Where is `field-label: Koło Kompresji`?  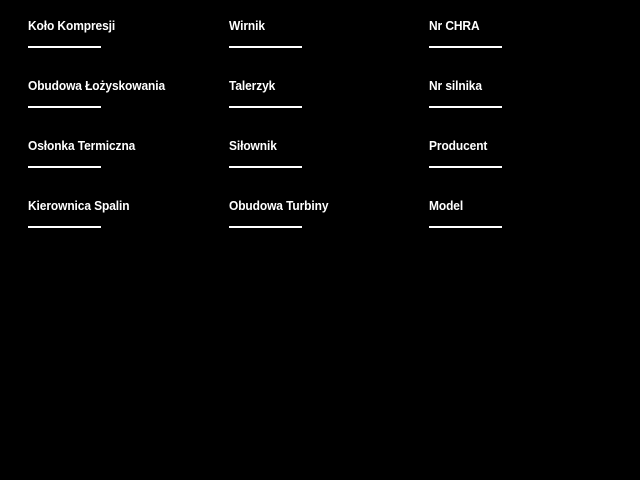 field-label: Koło Kompresji is located at coordinates (72, 25).